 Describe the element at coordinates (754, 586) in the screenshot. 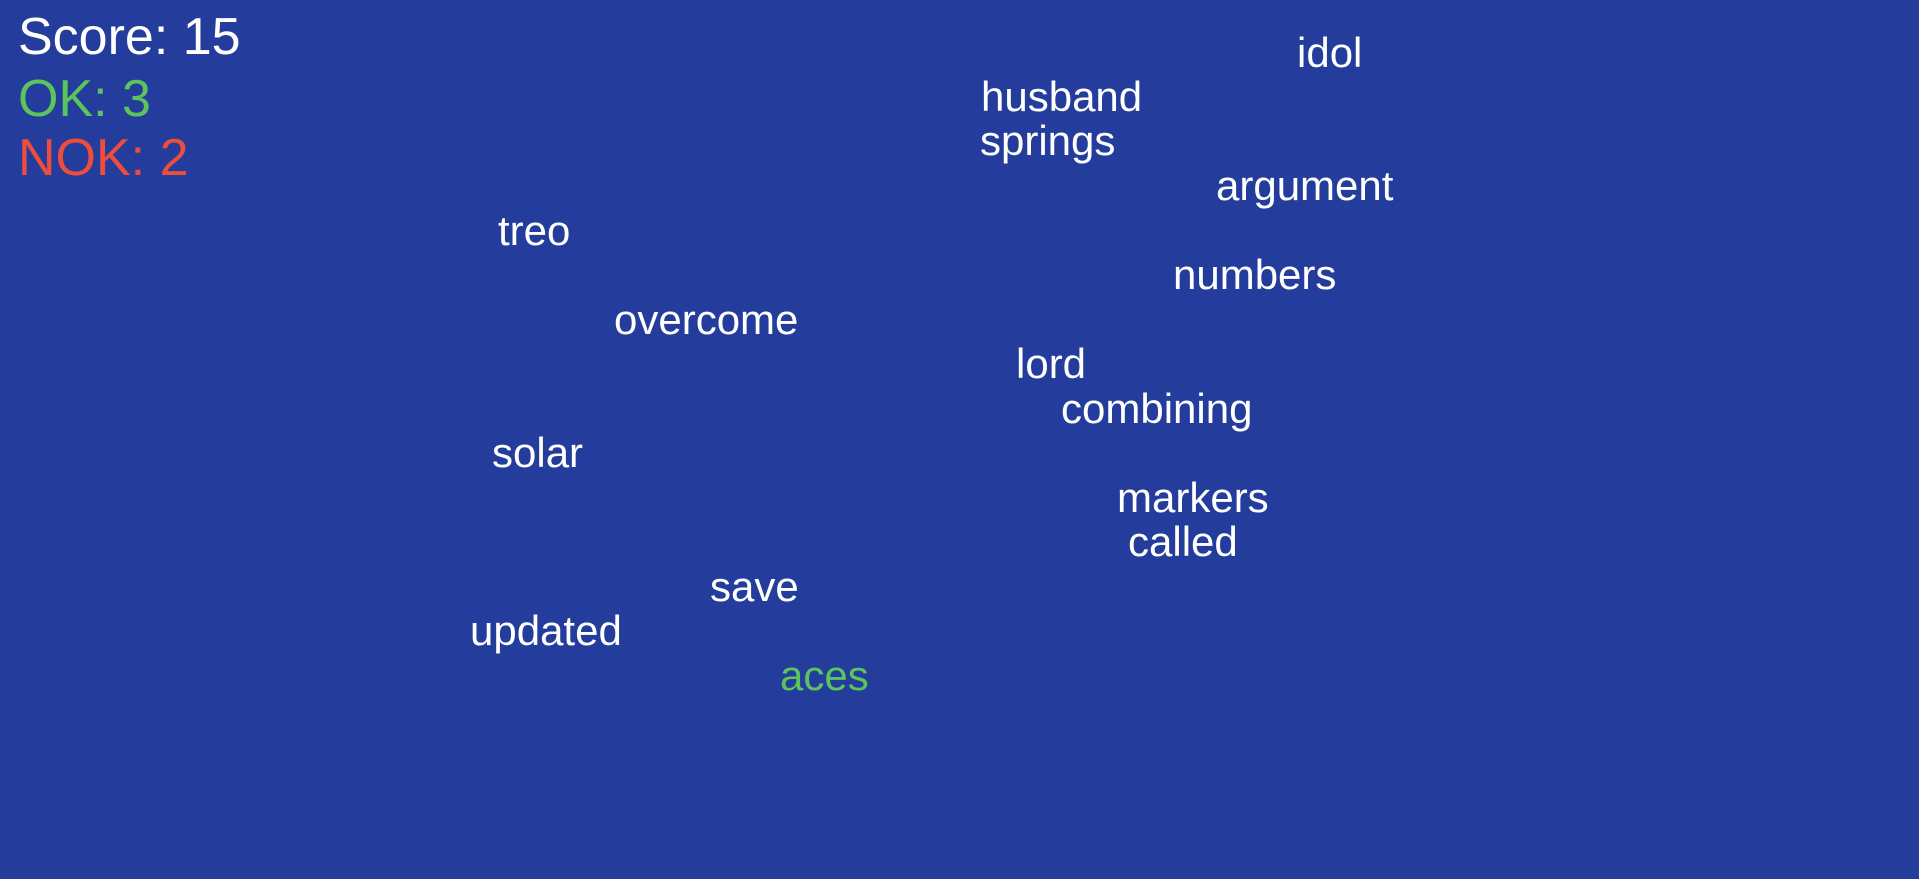

I see `falling-word-save: save` at that location.